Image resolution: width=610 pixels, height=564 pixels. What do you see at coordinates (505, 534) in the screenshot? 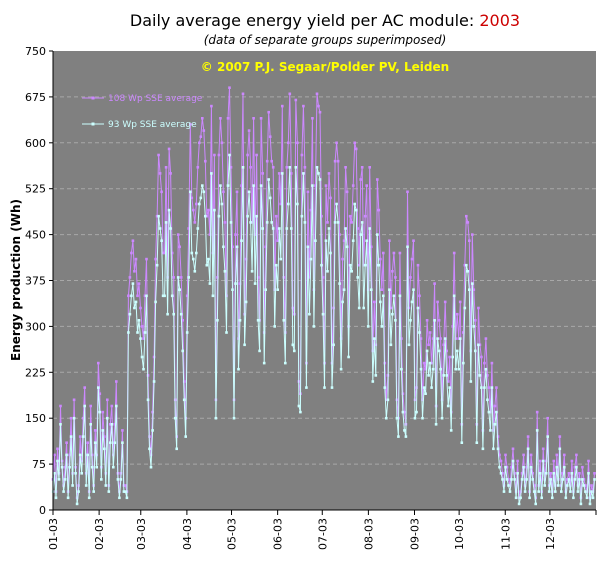
I see `x-tick-label: 11-03` at bounding box center [505, 534].